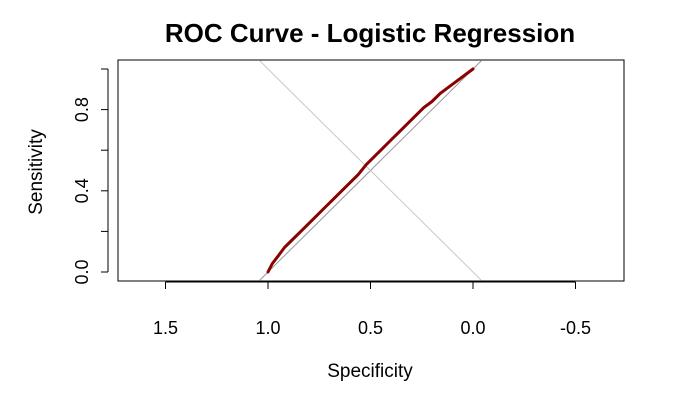  I want to click on y-tick-label: 0.8, so click(82, 109).